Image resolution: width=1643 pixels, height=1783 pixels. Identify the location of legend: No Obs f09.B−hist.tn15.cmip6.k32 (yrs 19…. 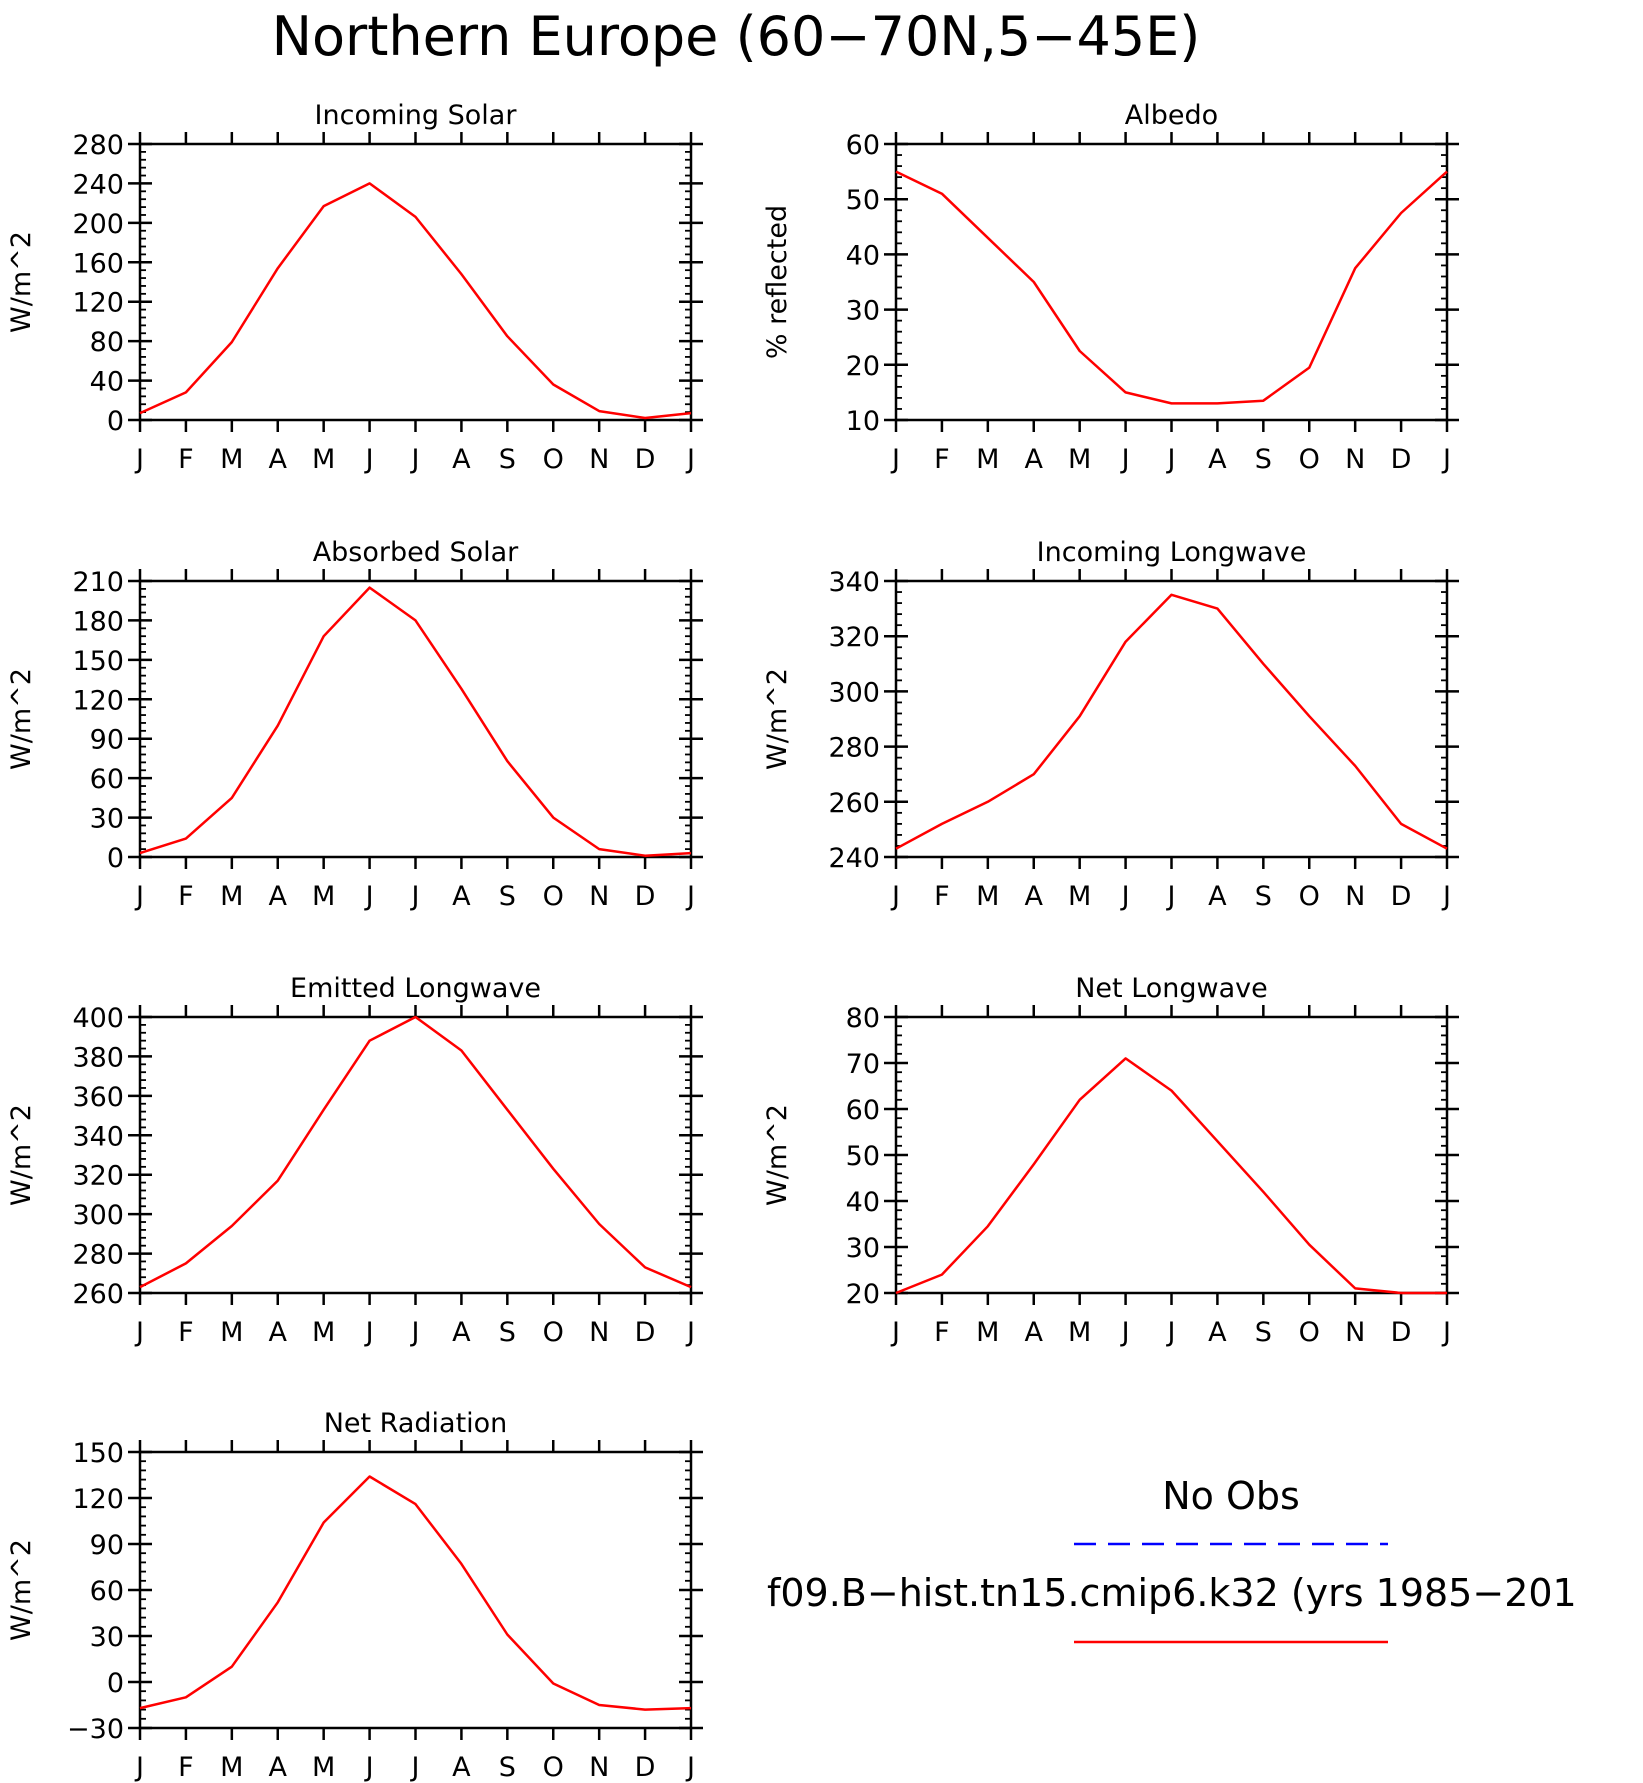
(1172, 1559).